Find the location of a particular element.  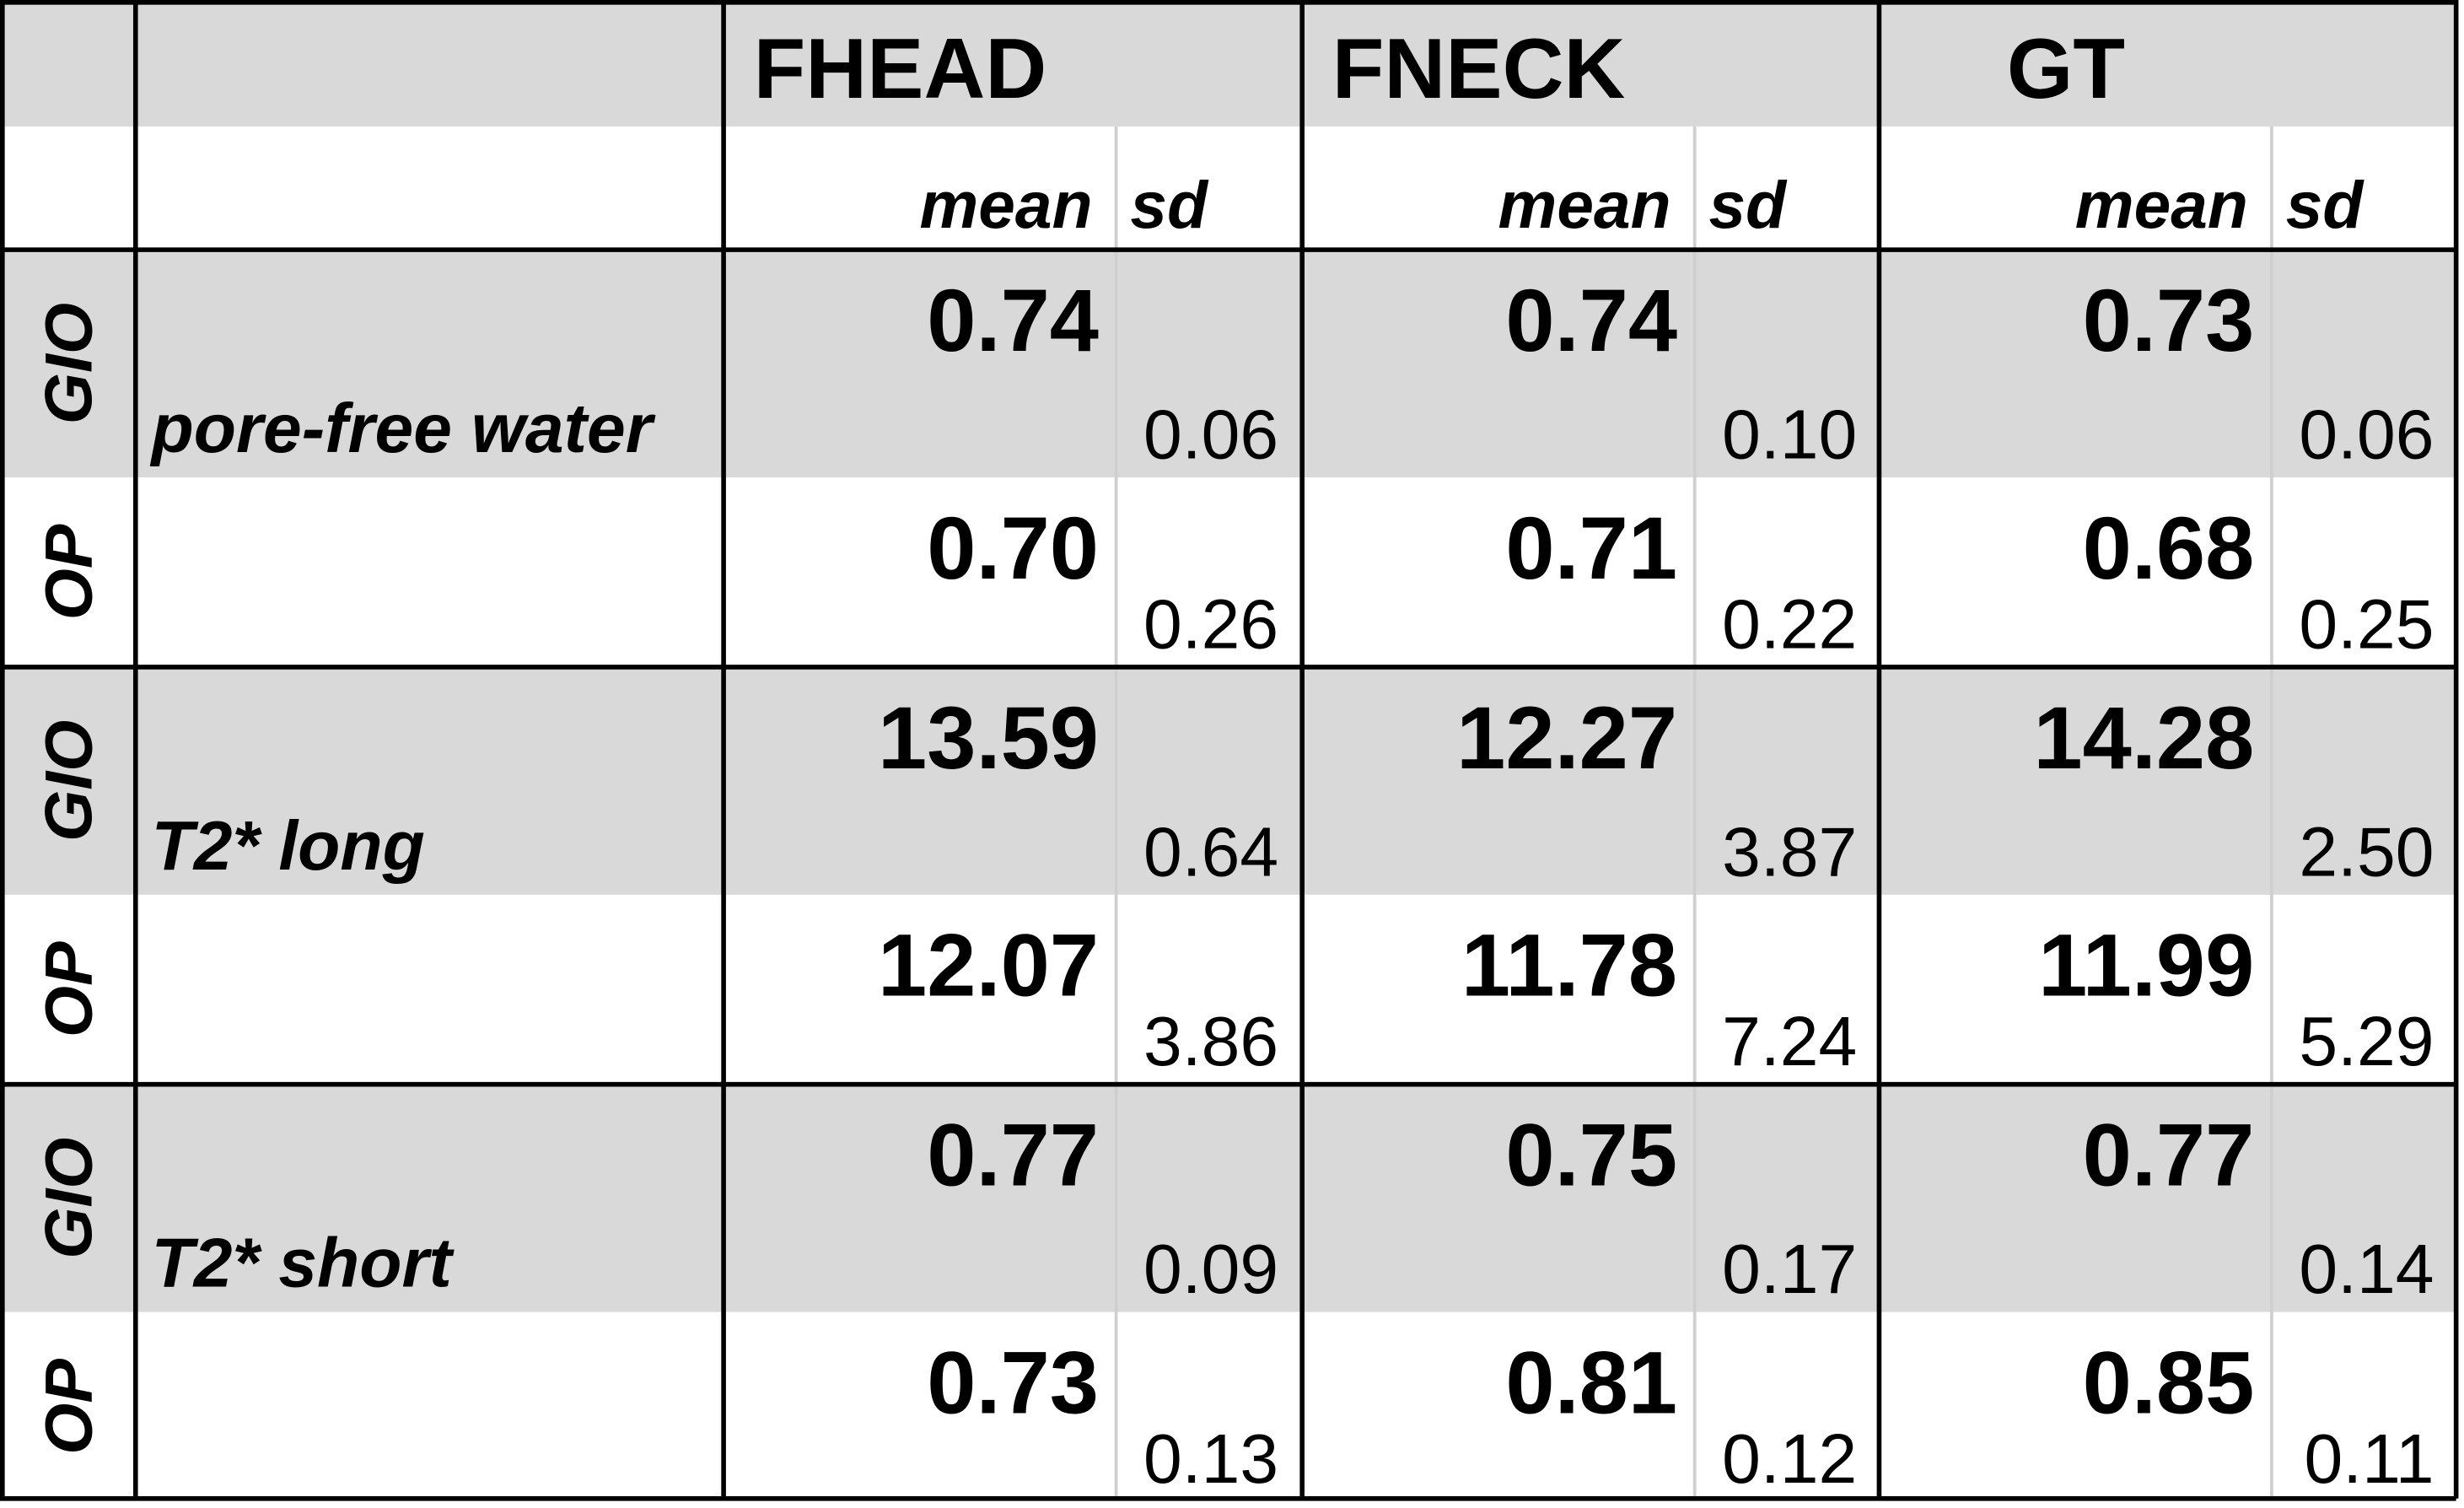

group-label: pore-free water is located at coordinates (402, 428).